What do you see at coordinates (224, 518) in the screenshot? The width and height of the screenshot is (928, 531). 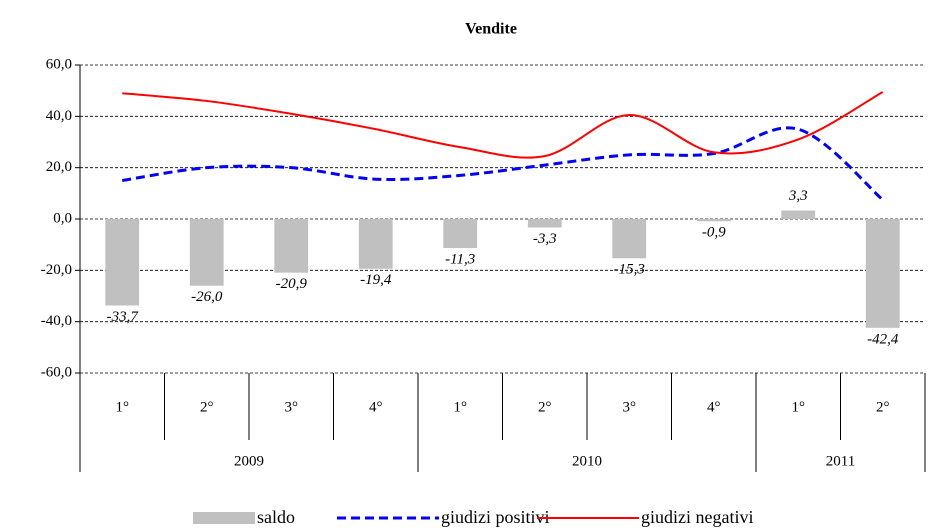 I see `legend-swatch` at bounding box center [224, 518].